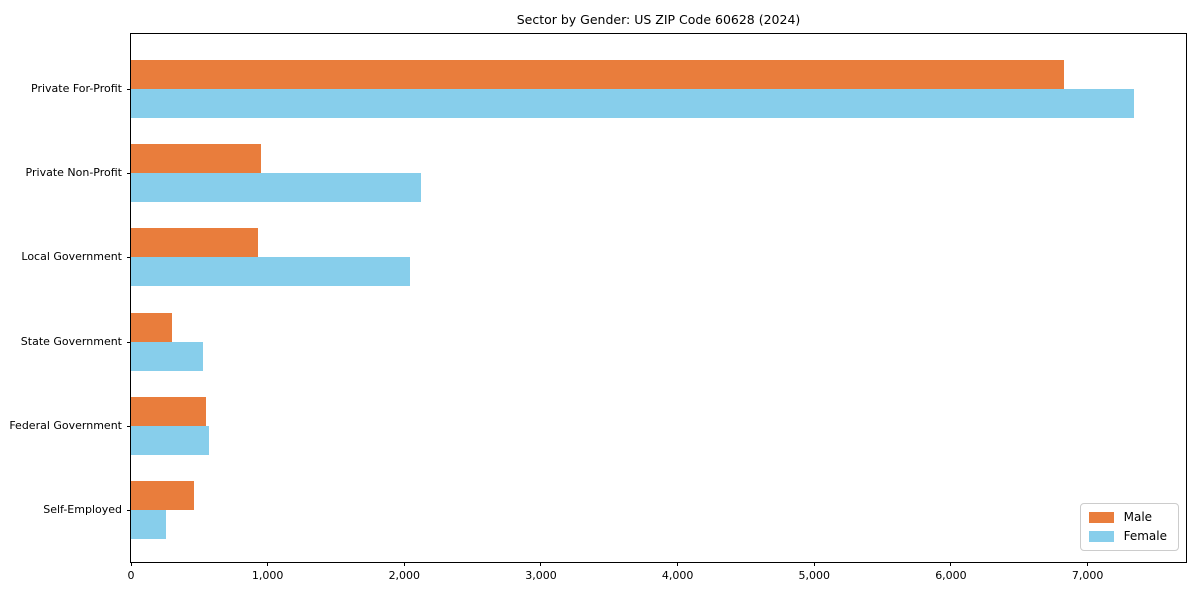 The image size is (1200, 600). What do you see at coordinates (82, 509) in the screenshot?
I see `category-label-self-employed: Self-Employed` at bounding box center [82, 509].